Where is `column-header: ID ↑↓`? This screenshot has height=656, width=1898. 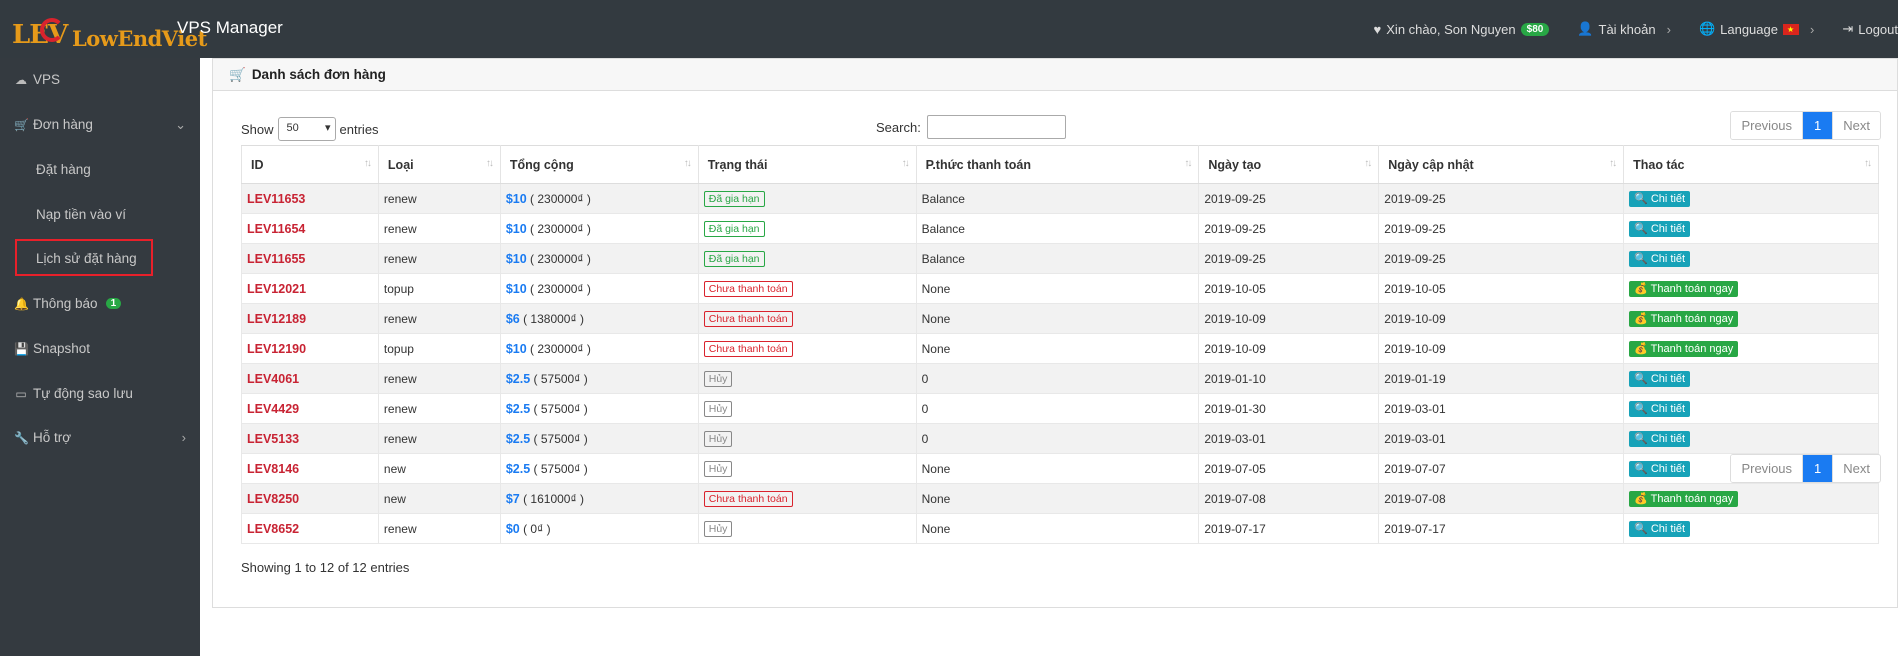 column-header: ID ↑↓ is located at coordinates (310, 164).